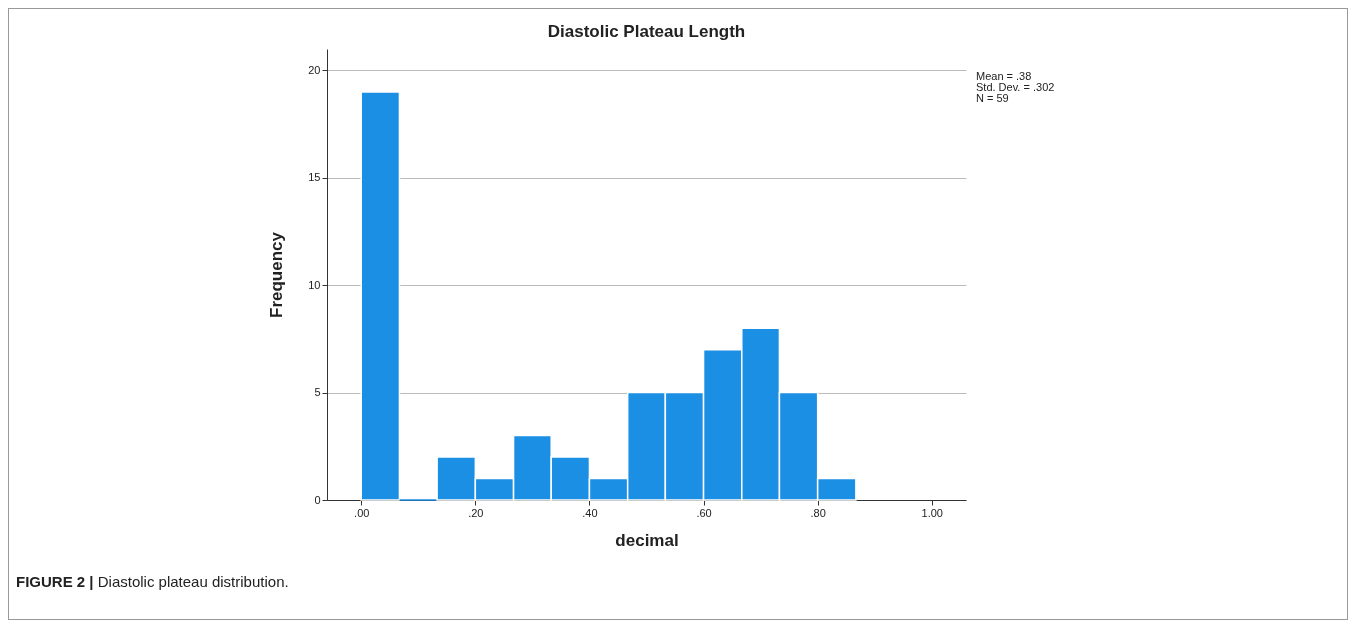 Image resolution: width=1357 pixels, height=627 pixels. I want to click on x-tick-label: .80, so click(818, 512).